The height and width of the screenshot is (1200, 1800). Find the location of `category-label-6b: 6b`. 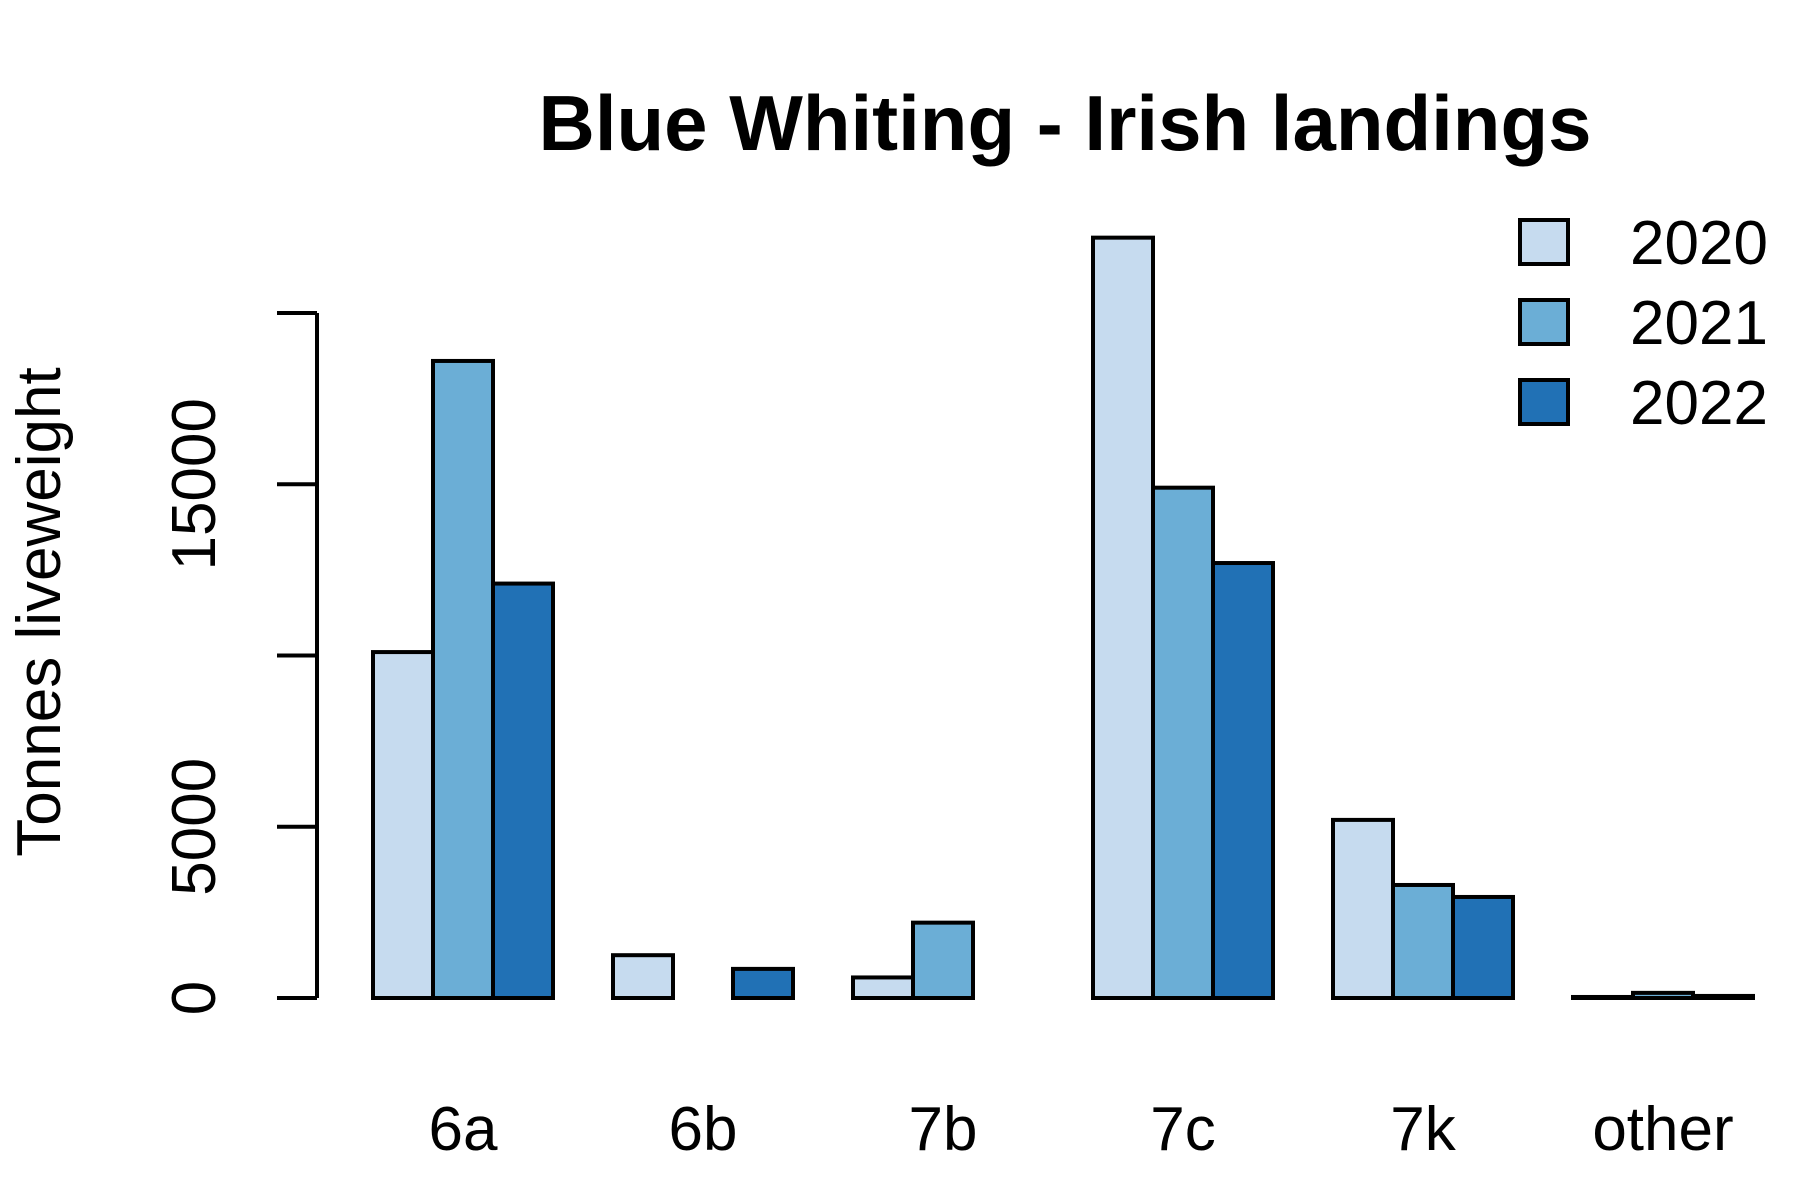

category-label-6b: 6b is located at coordinates (703, 1129).